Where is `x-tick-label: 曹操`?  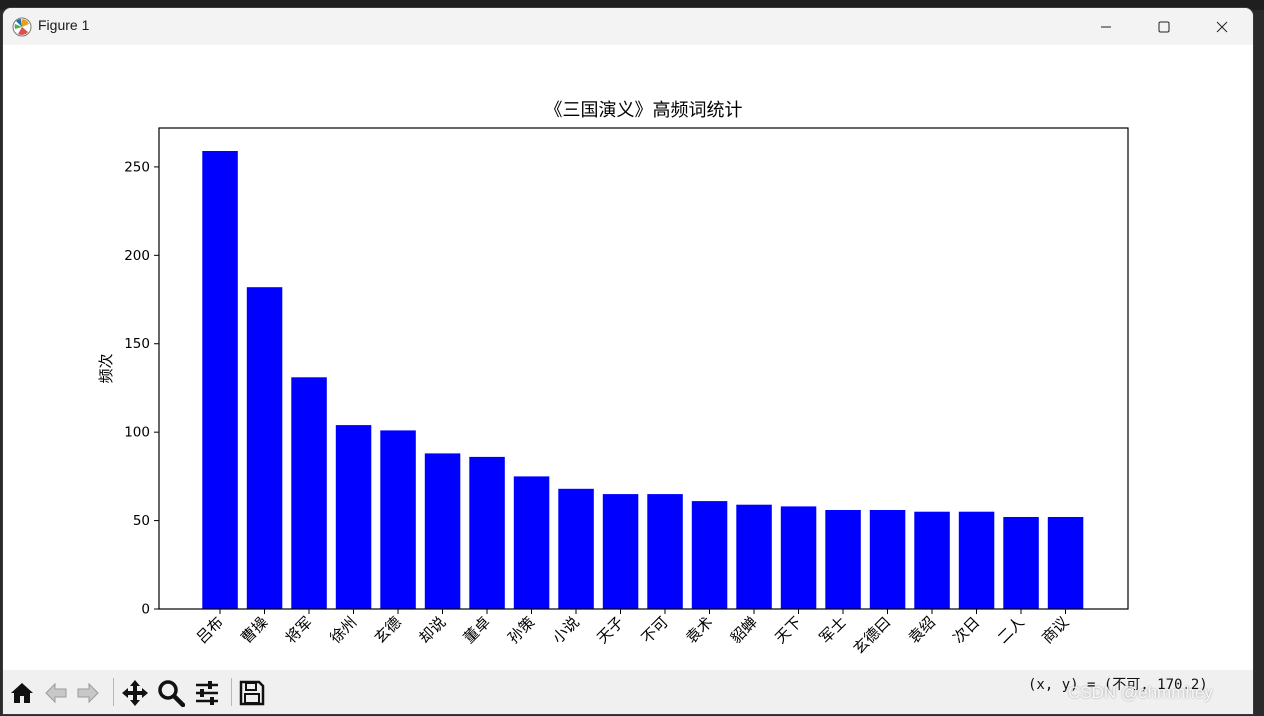
x-tick-label: 曹操 is located at coordinates (254, 630).